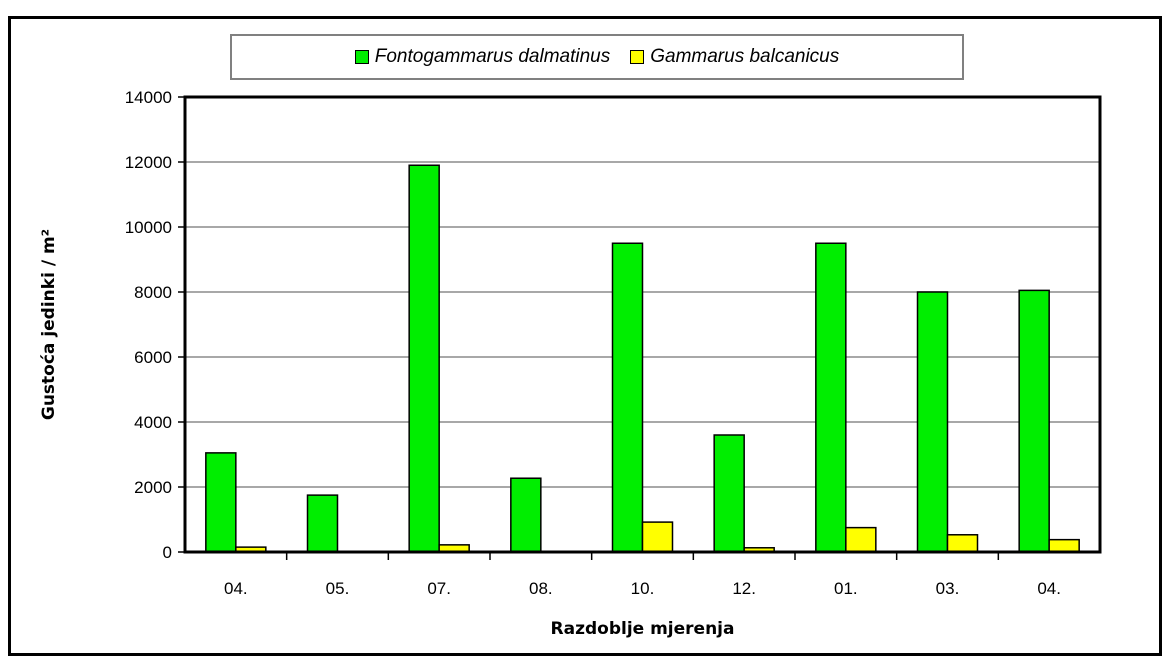 The height and width of the screenshot is (656, 1166). I want to click on y-tick-label: 6000, so click(153, 357).